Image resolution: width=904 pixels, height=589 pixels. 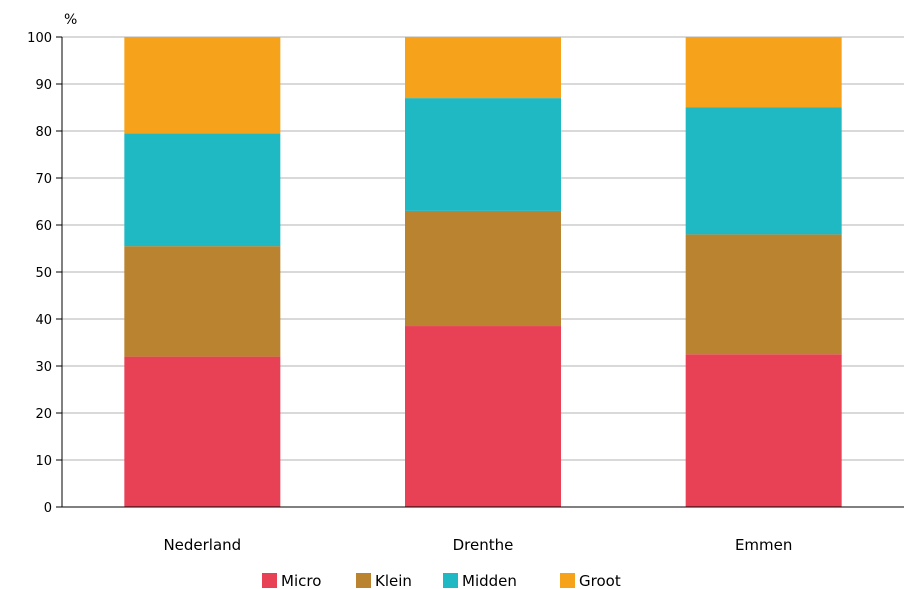 I want to click on bar-stack-nederland, so click(x=202, y=272).